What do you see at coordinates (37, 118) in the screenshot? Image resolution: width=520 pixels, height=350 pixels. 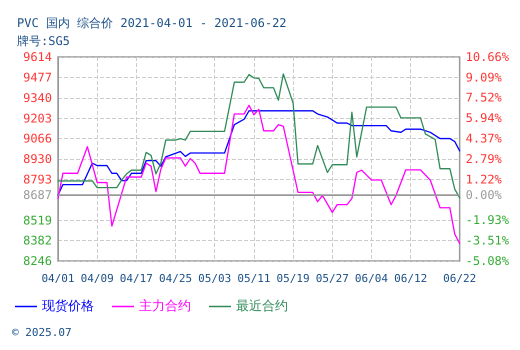 I see `y-tick-label: 9203` at bounding box center [37, 118].